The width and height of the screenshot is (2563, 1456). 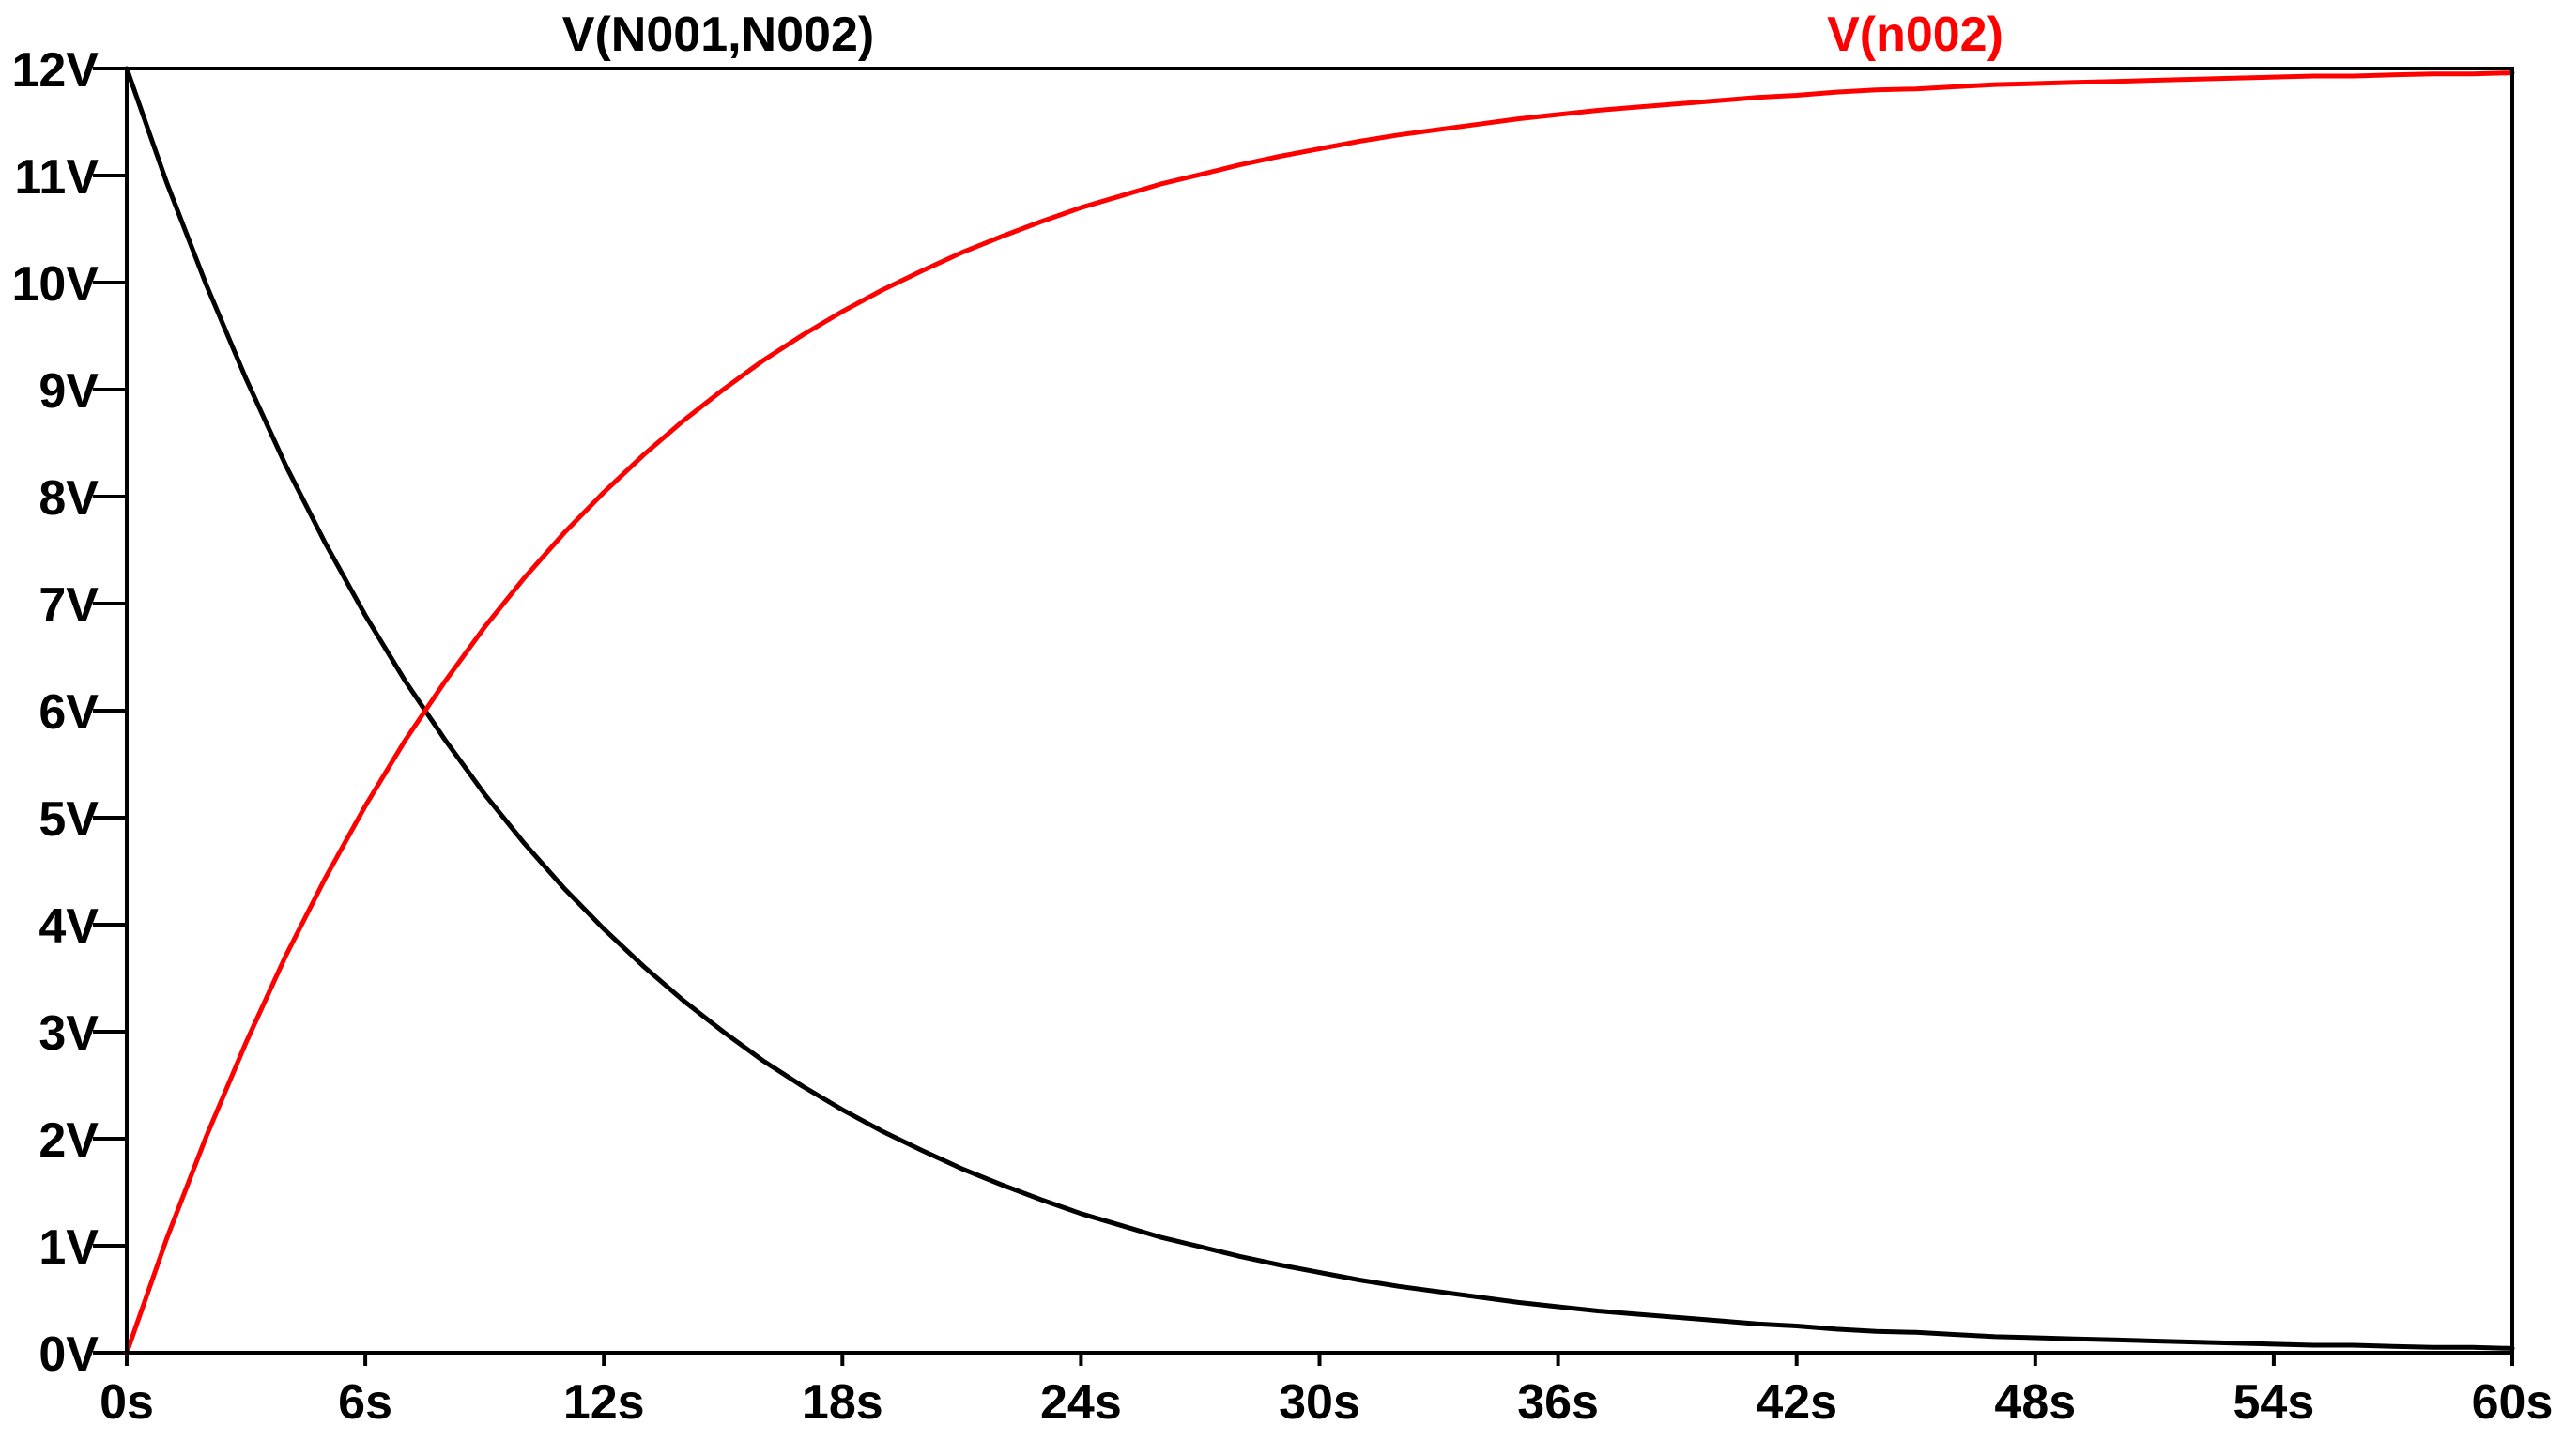 What do you see at coordinates (69, 605) in the screenshot?
I see `y-tick-label: 7V` at bounding box center [69, 605].